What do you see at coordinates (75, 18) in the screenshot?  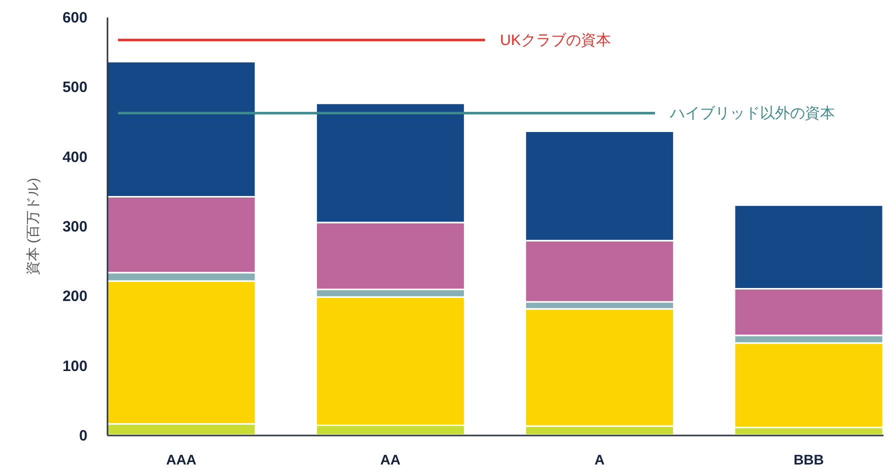 I see `y-tick-label: 600` at bounding box center [75, 18].